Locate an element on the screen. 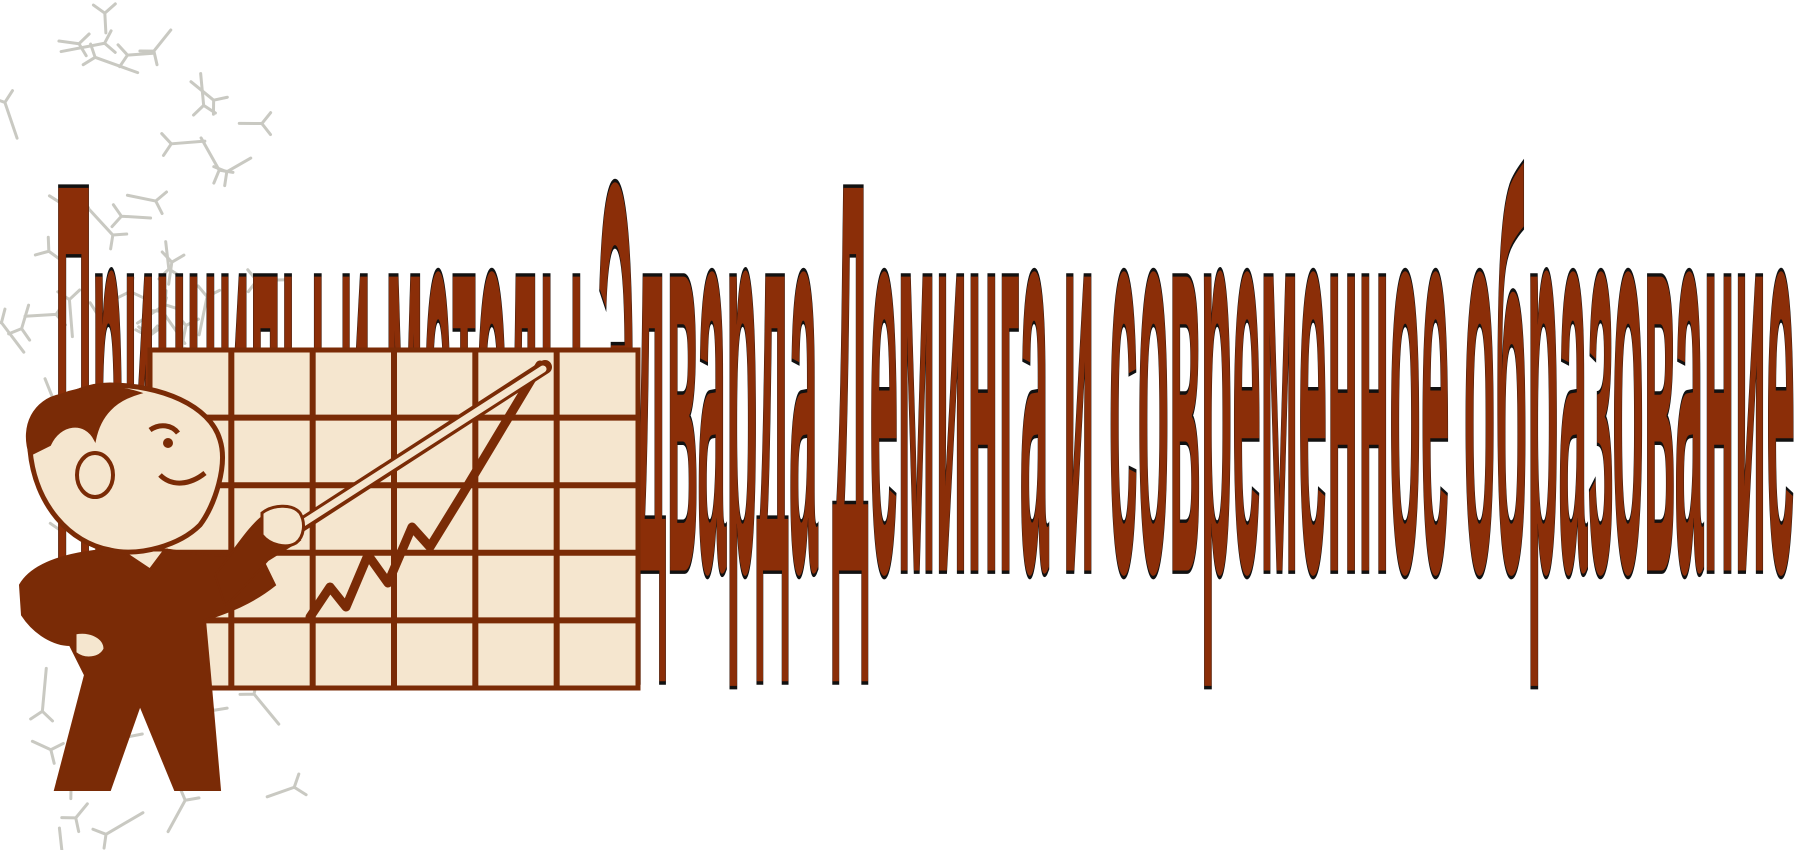 The width and height of the screenshot is (1810, 850). pointer-stick is located at coordinates (407, 456).